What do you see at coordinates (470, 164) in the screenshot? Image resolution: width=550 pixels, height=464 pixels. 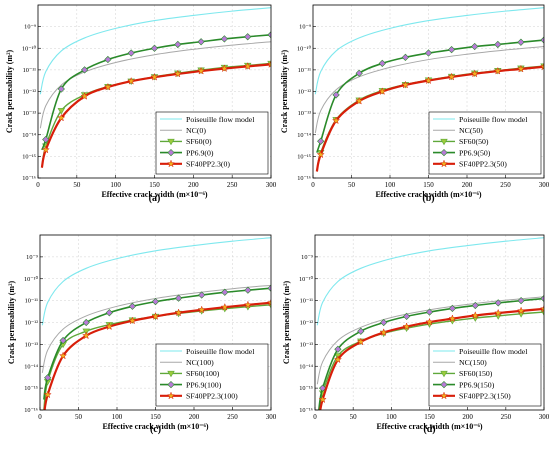 I see `legend-entry-sf40pp2-3-50: SF40PP2.3(50)` at bounding box center [470, 164].